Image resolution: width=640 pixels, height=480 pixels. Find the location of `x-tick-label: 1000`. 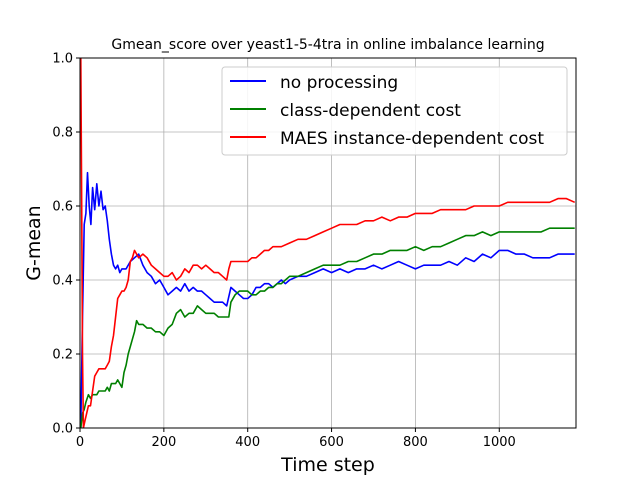

x-tick-label: 1000 is located at coordinates (499, 442).